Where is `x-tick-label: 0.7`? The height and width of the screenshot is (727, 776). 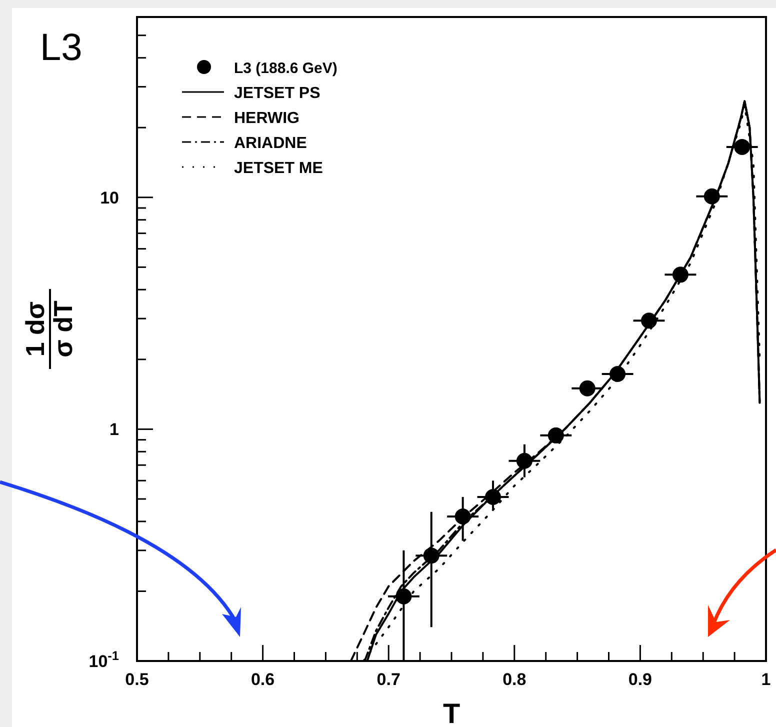 x-tick-label: 0.7 is located at coordinates (388, 679).